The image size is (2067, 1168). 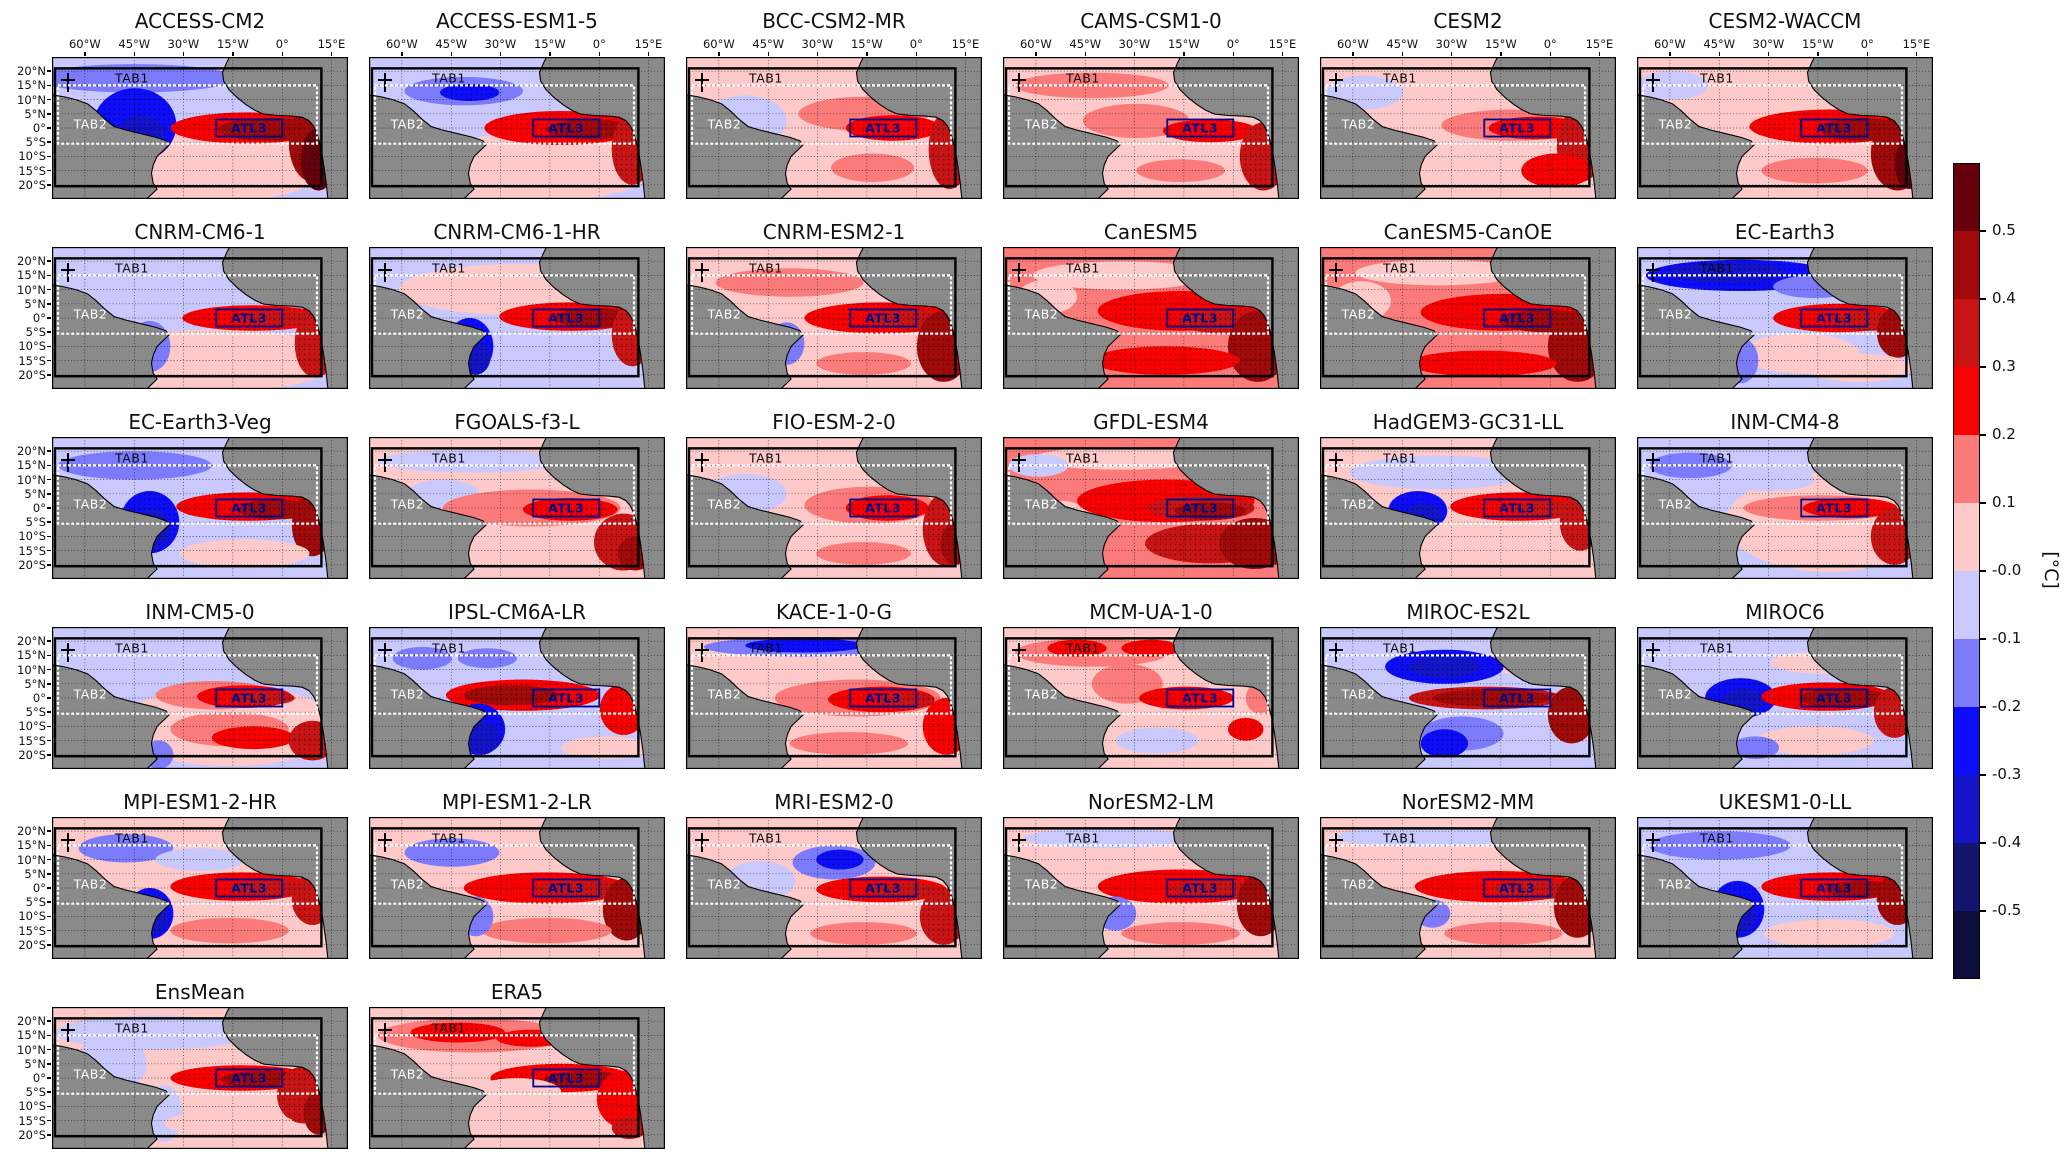 I want to click on model-panel: IPSL-CM6A-LR TAB1 TAB2 ATL3, so click(x=517, y=684).